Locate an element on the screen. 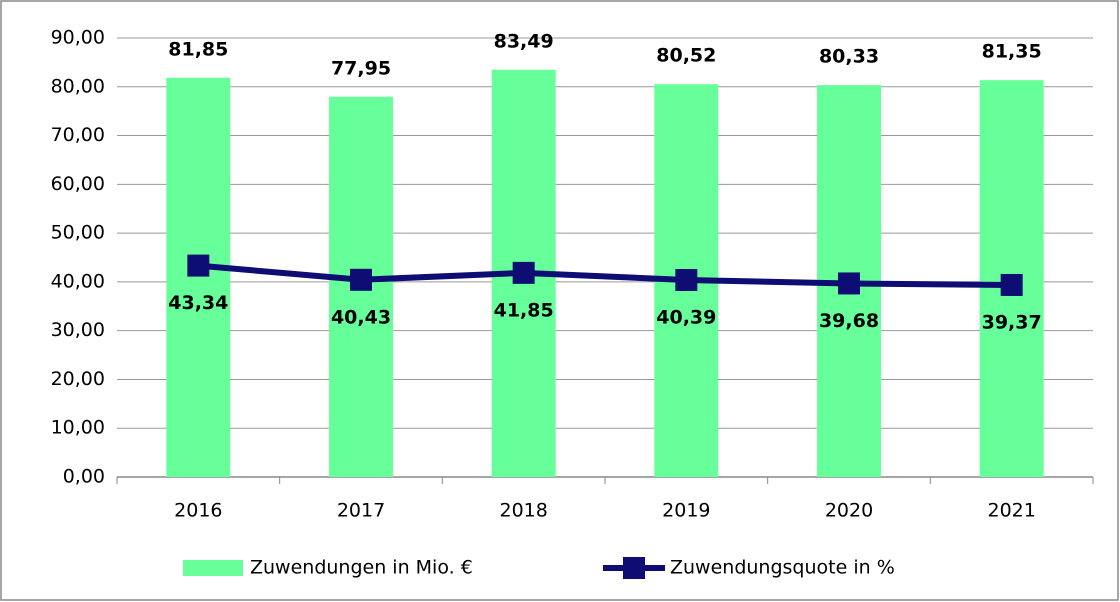 This screenshot has width=1120, height=602. bar-value-label: 81,35 is located at coordinates (1012, 52).